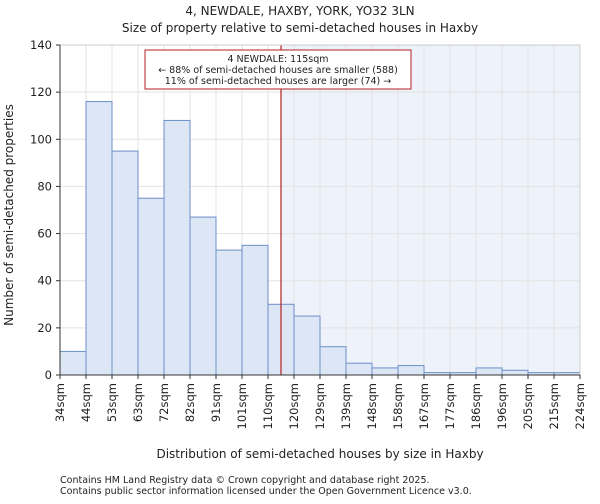  I want to click on x-tick-label-63sqm: 63sqm, so click(138, 402).